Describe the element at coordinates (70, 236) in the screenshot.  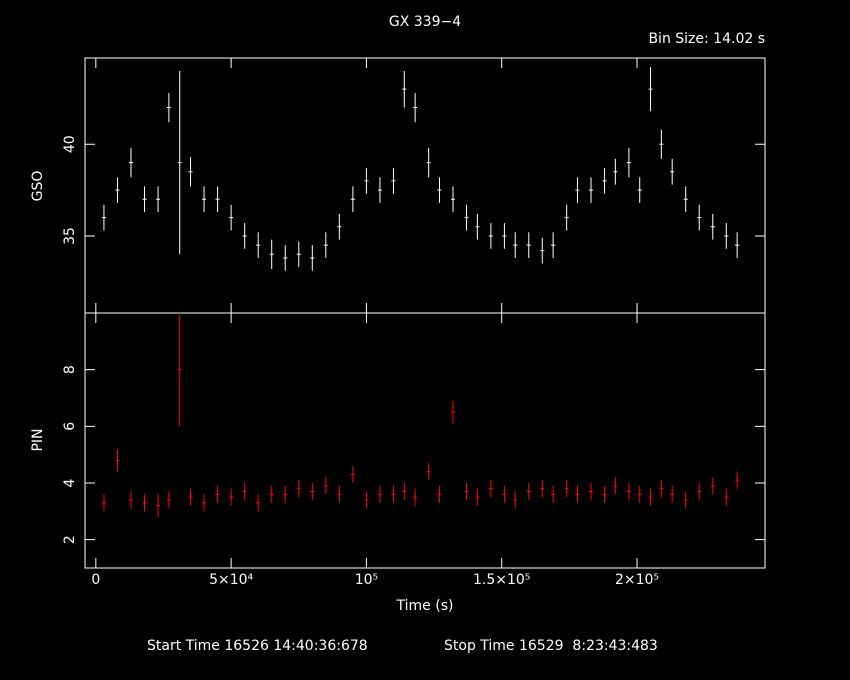
I see `y-tick-label: 35` at that location.